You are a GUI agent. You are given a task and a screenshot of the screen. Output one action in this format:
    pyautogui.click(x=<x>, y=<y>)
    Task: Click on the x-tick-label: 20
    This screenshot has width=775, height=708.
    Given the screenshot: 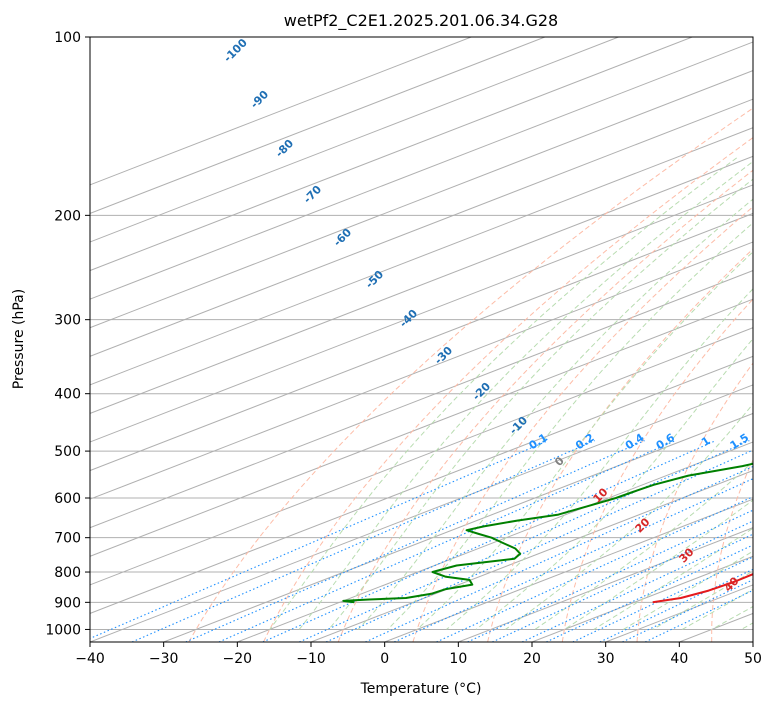 What is the action you would take?
    pyautogui.click(x=532, y=659)
    